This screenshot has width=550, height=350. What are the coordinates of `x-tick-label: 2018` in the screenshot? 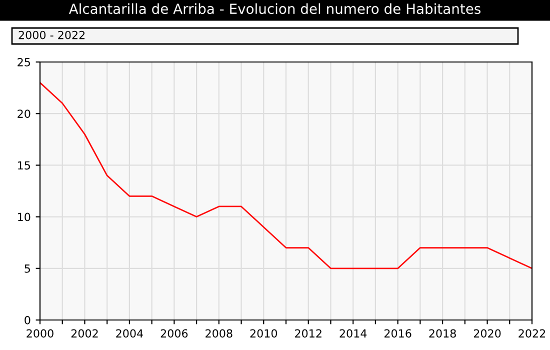 It's located at (442, 333).